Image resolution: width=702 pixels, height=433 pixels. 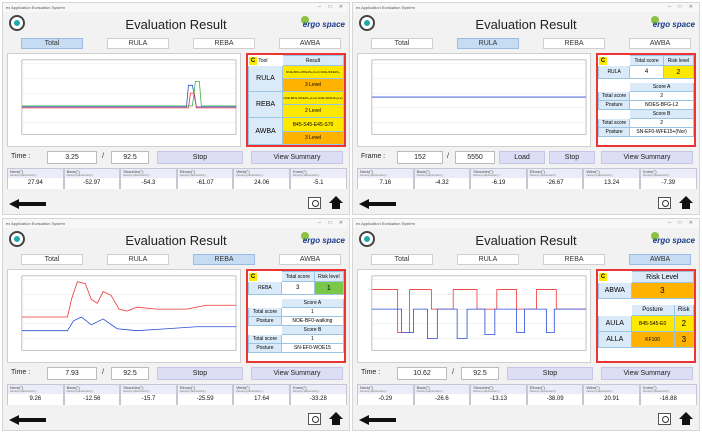 What do you see at coordinates (678, 72) in the screenshot?
I see `risk-level-value: 2` at bounding box center [678, 72].